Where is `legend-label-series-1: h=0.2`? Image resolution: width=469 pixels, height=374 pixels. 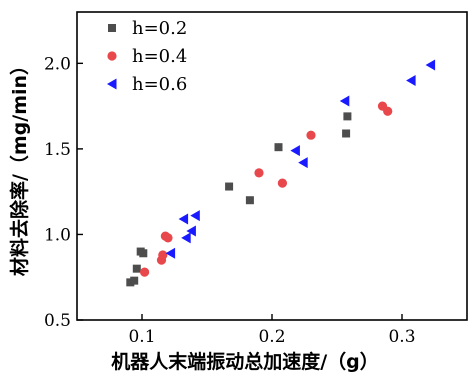
legend-label-series-1: h=0.2 is located at coordinates (159, 28).